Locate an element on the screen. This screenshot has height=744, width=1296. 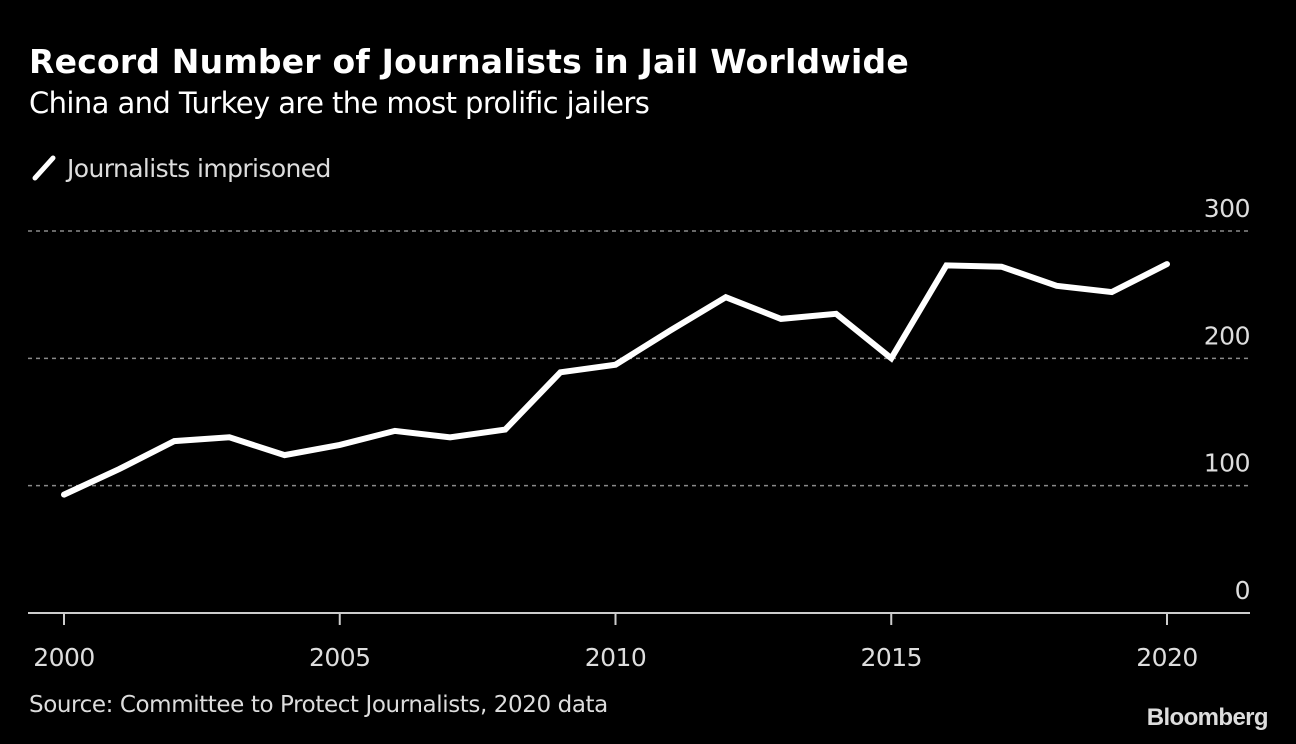
x-tick-label: 2020 is located at coordinates (1167, 657).